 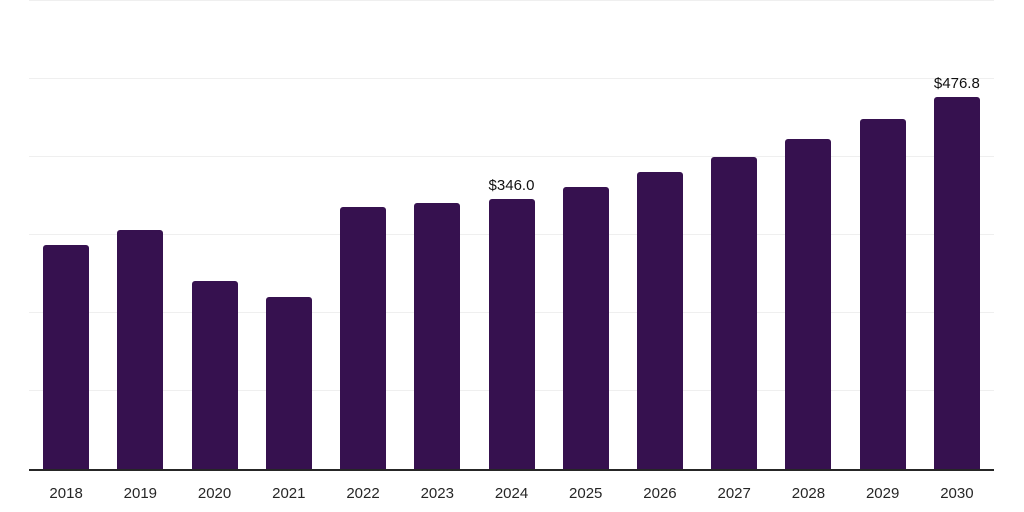 What do you see at coordinates (66, 493) in the screenshot?
I see `x-tick-label: 2018` at bounding box center [66, 493].